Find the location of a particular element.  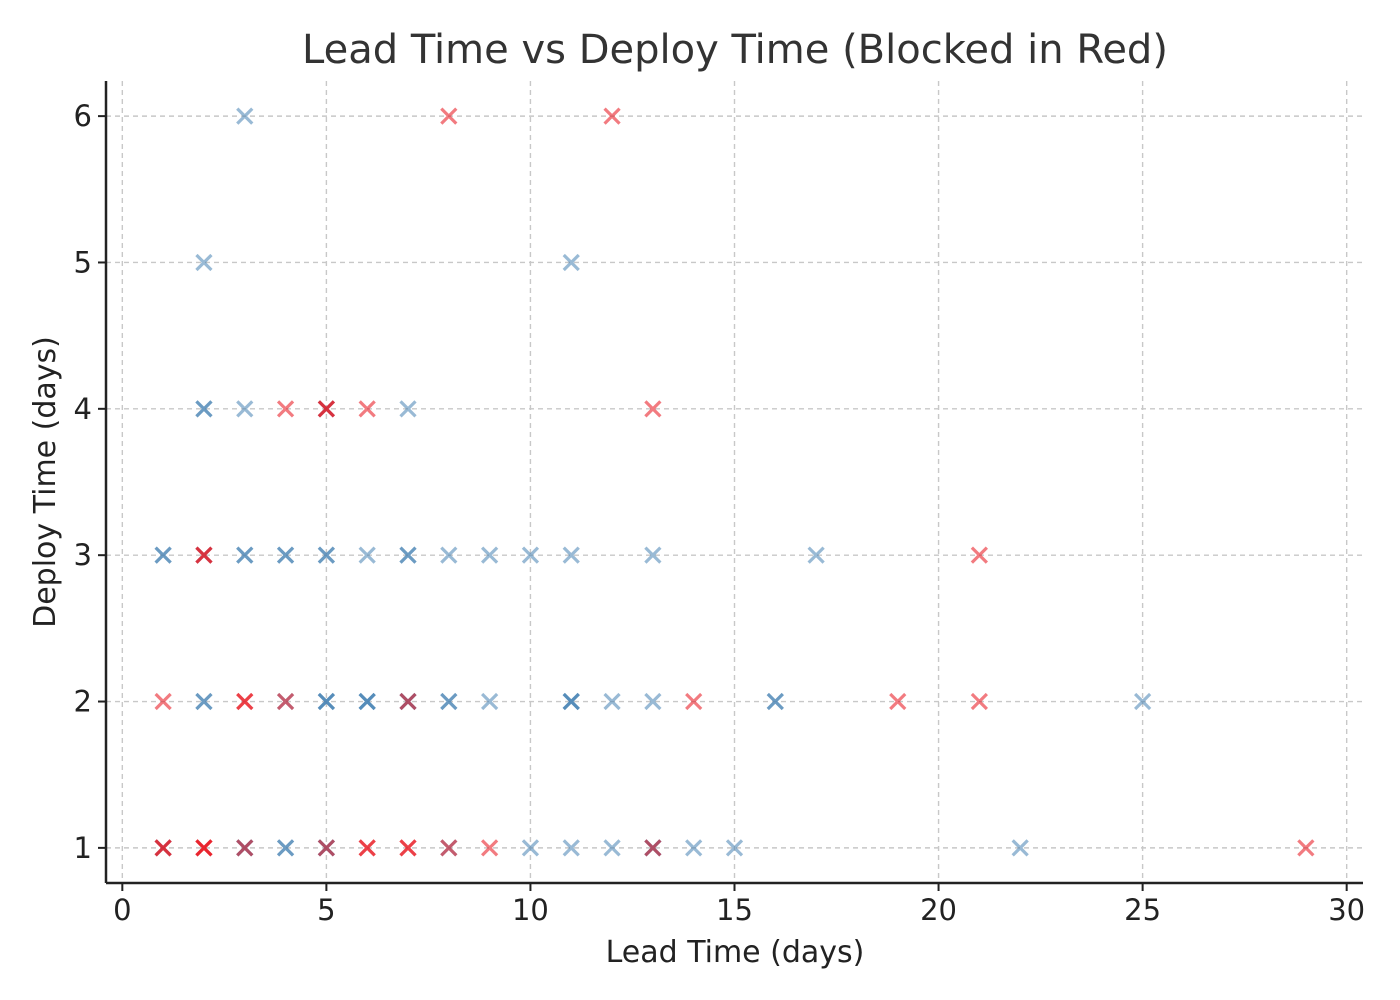

x-tick-label: 20 is located at coordinates (938, 910).